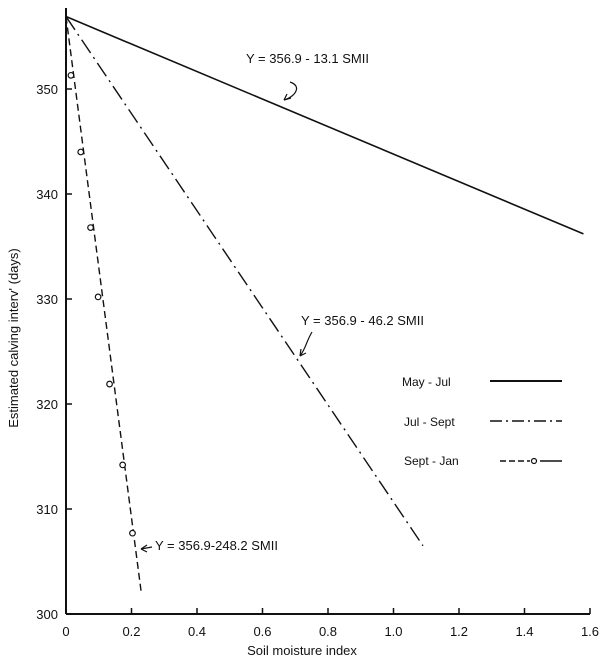 This screenshot has width=599, height=668. Describe the element at coordinates (590, 631) in the screenshot. I see `x-tick-label: 1.6` at that location.